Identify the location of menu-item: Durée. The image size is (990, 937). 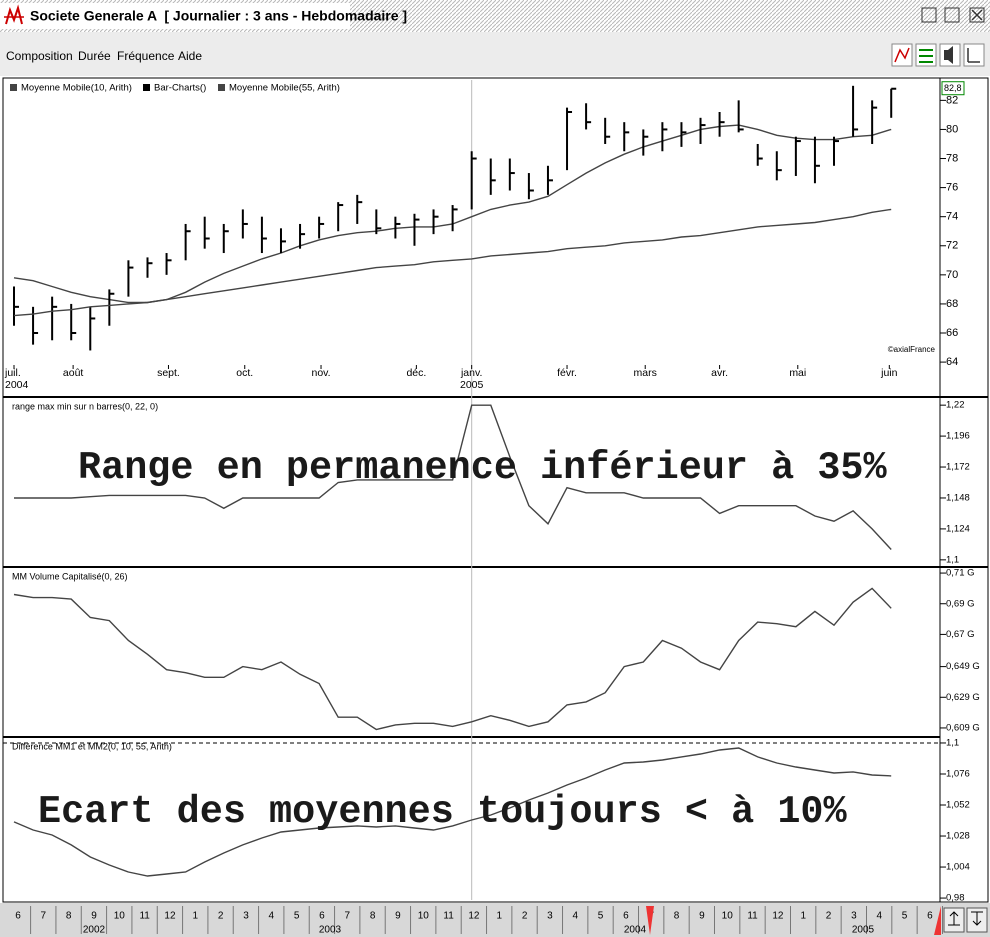
(94, 56).